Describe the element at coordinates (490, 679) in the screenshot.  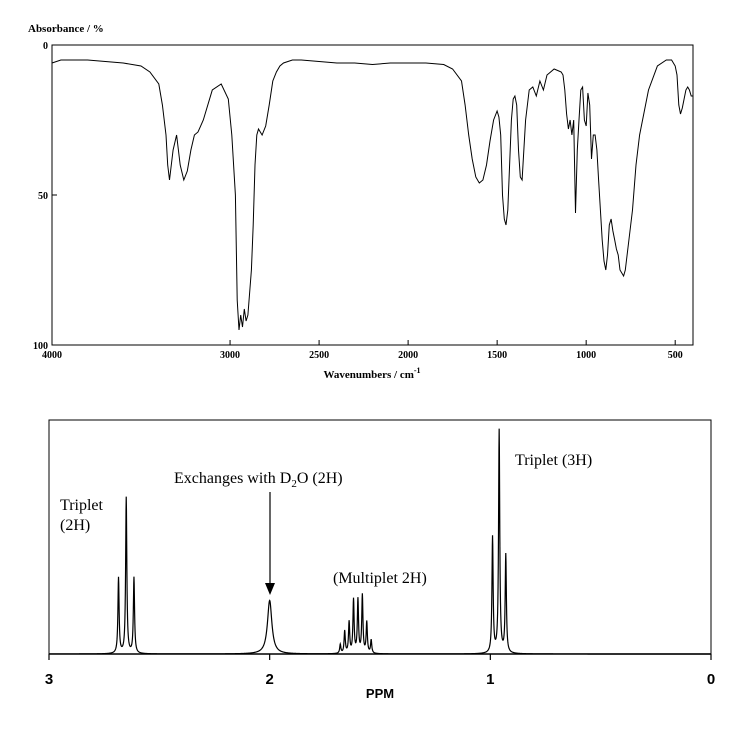
I see `nmr-x-tick-label: 1` at that location.